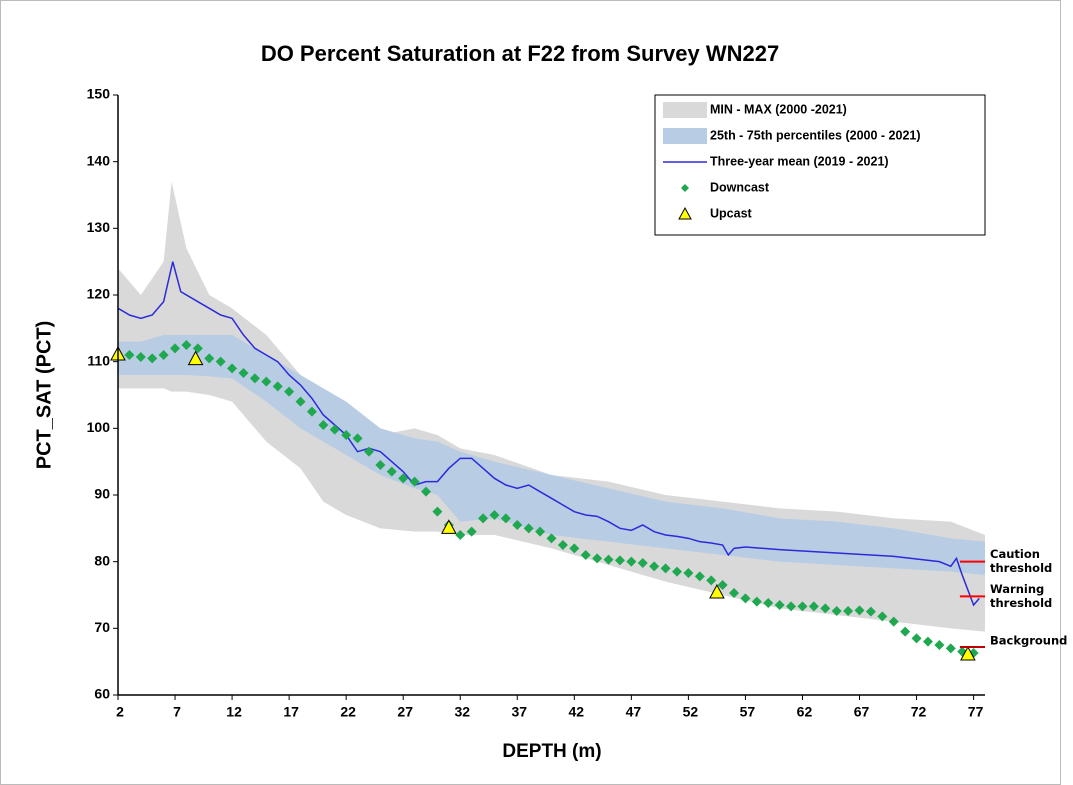 The height and width of the screenshot is (785, 1073). I want to click on legend-label: Downcast, so click(740, 187).